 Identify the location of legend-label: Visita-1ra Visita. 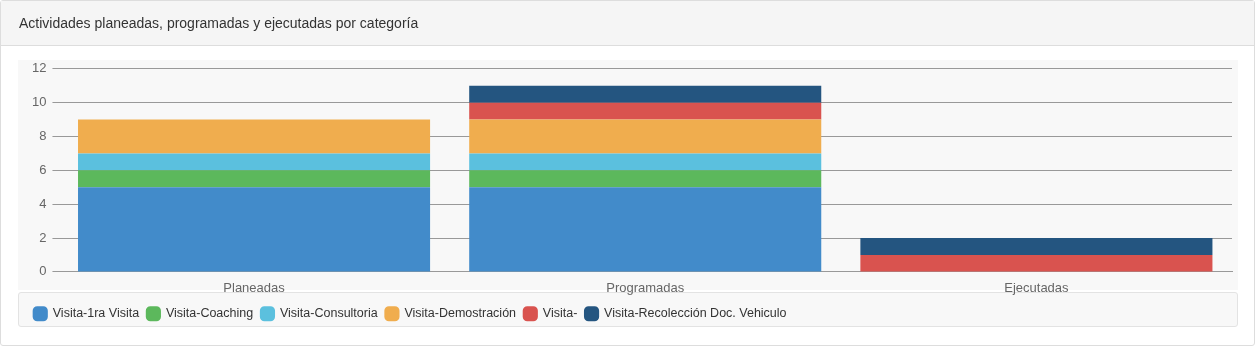
(96, 313).